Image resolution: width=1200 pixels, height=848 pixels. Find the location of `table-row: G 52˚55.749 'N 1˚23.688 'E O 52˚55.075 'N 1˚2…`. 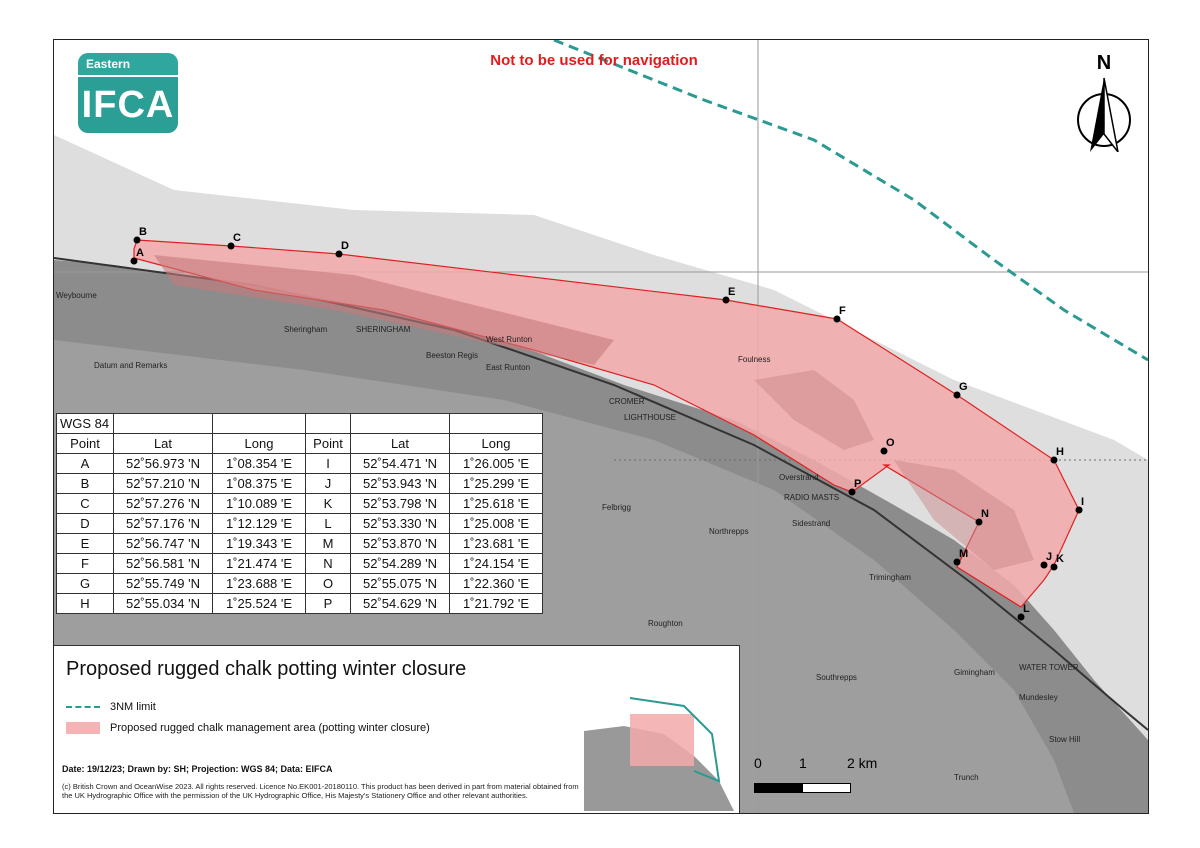

table-row: G 52˚55.749 'N 1˚23.688 'E O 52˚55.075 'N 1˚2… is located at coordinates (299, 583).